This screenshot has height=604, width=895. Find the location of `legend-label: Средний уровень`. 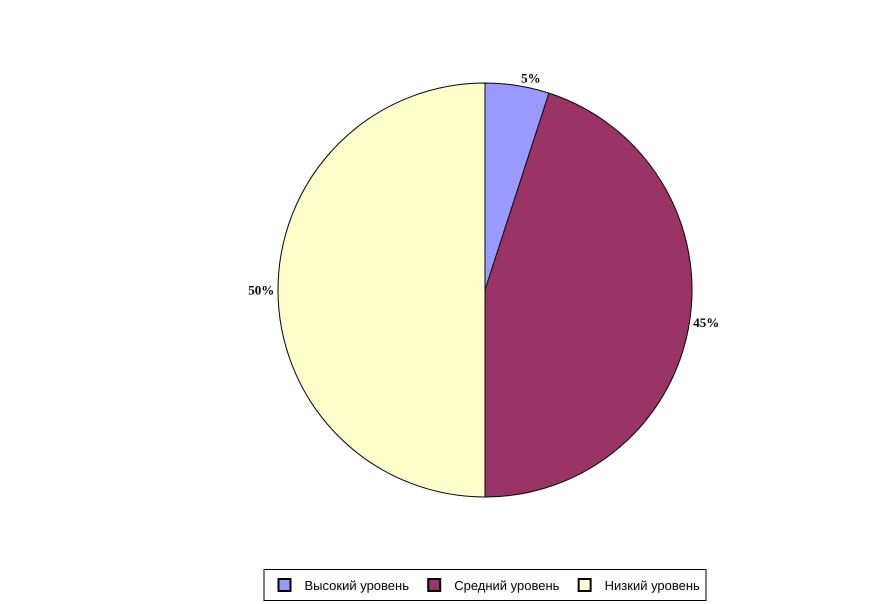

legend-label: Средний уровень is located at coordinates (507, 586).